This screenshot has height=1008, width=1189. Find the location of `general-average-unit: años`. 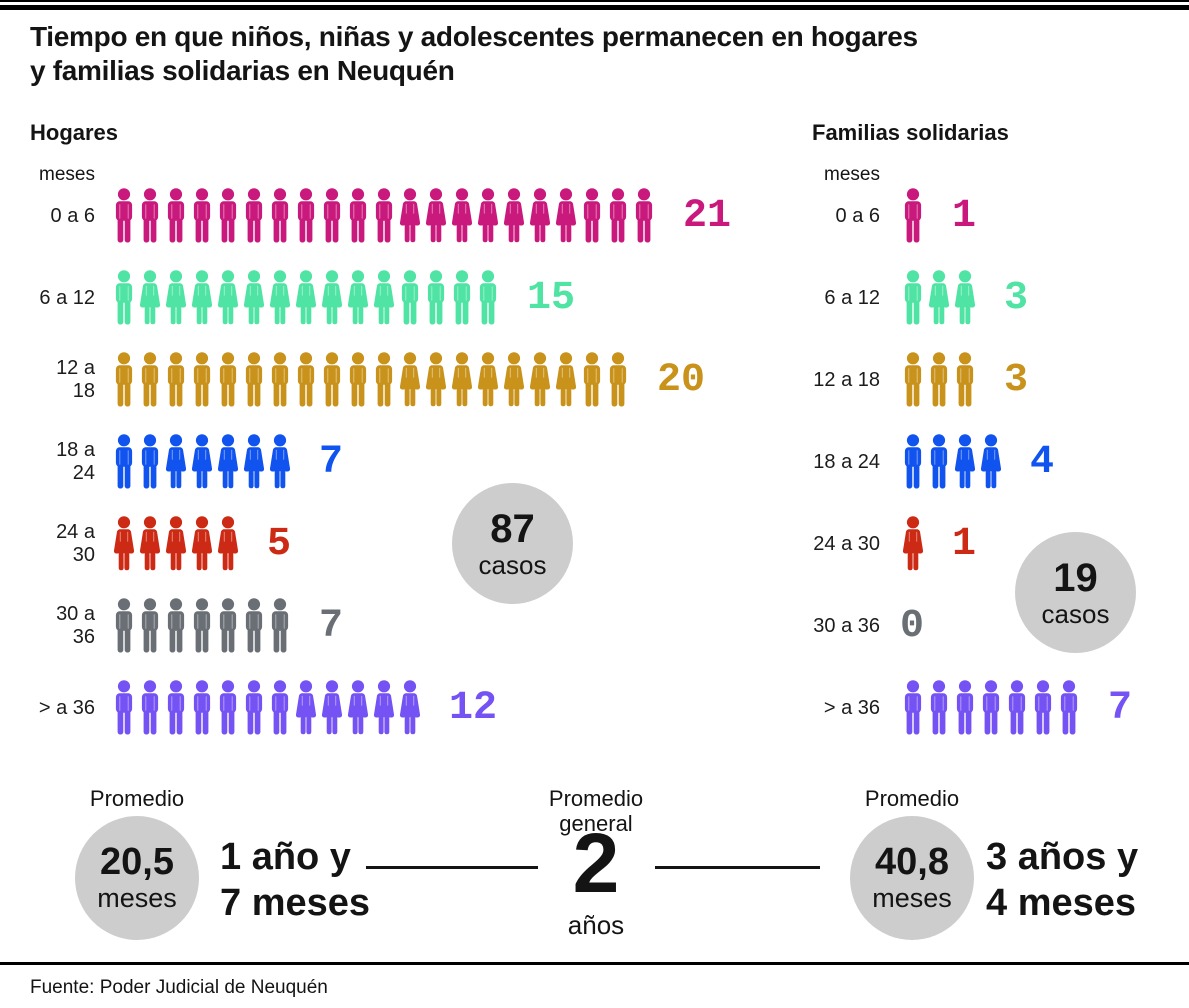

general-average-unit: años is located at coordinates (596, 925).